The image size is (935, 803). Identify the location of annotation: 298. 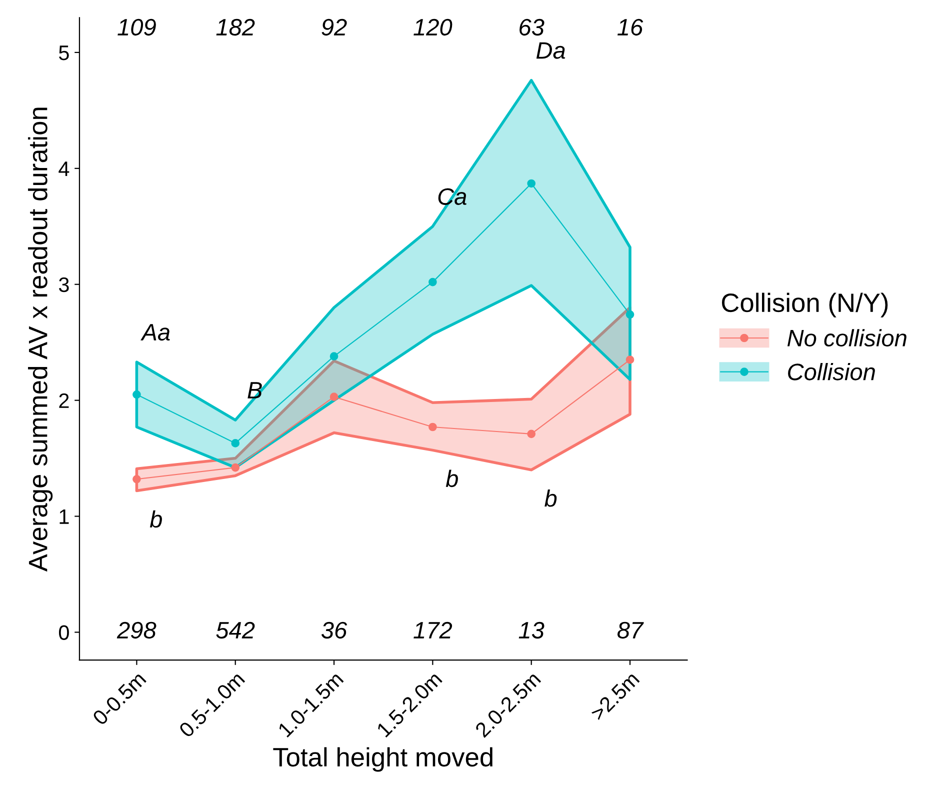
(136, 630).